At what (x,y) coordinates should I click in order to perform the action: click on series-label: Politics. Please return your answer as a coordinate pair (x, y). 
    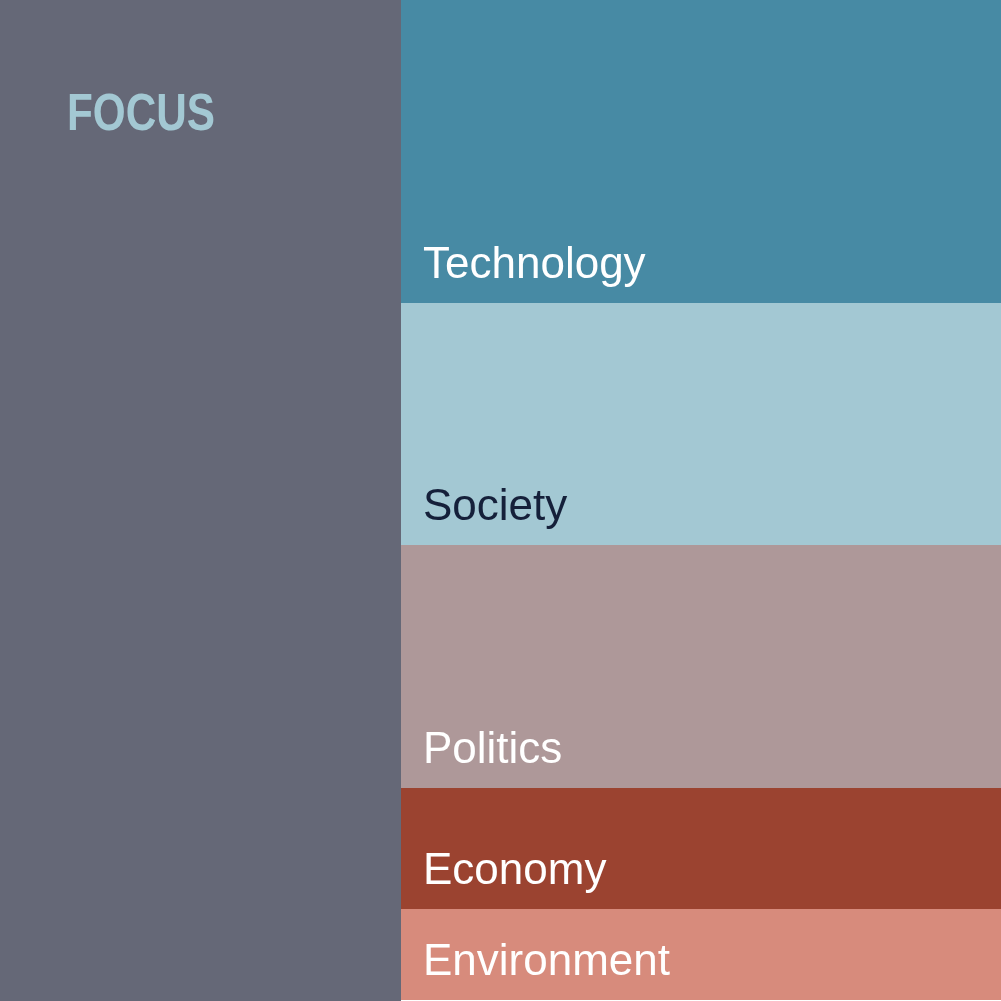
    Looking at the image, I should click on (493, 747).